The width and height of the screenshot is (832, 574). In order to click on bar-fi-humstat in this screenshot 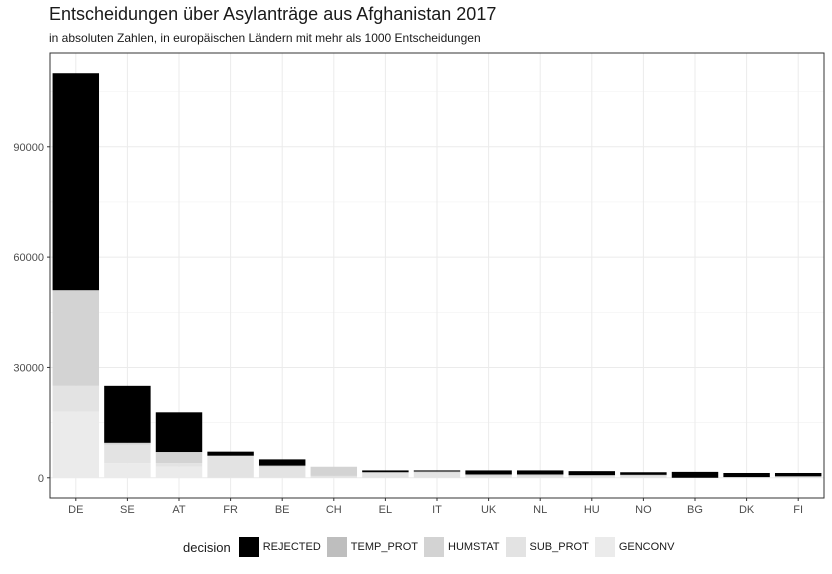, I will do `click(798, 477)`.